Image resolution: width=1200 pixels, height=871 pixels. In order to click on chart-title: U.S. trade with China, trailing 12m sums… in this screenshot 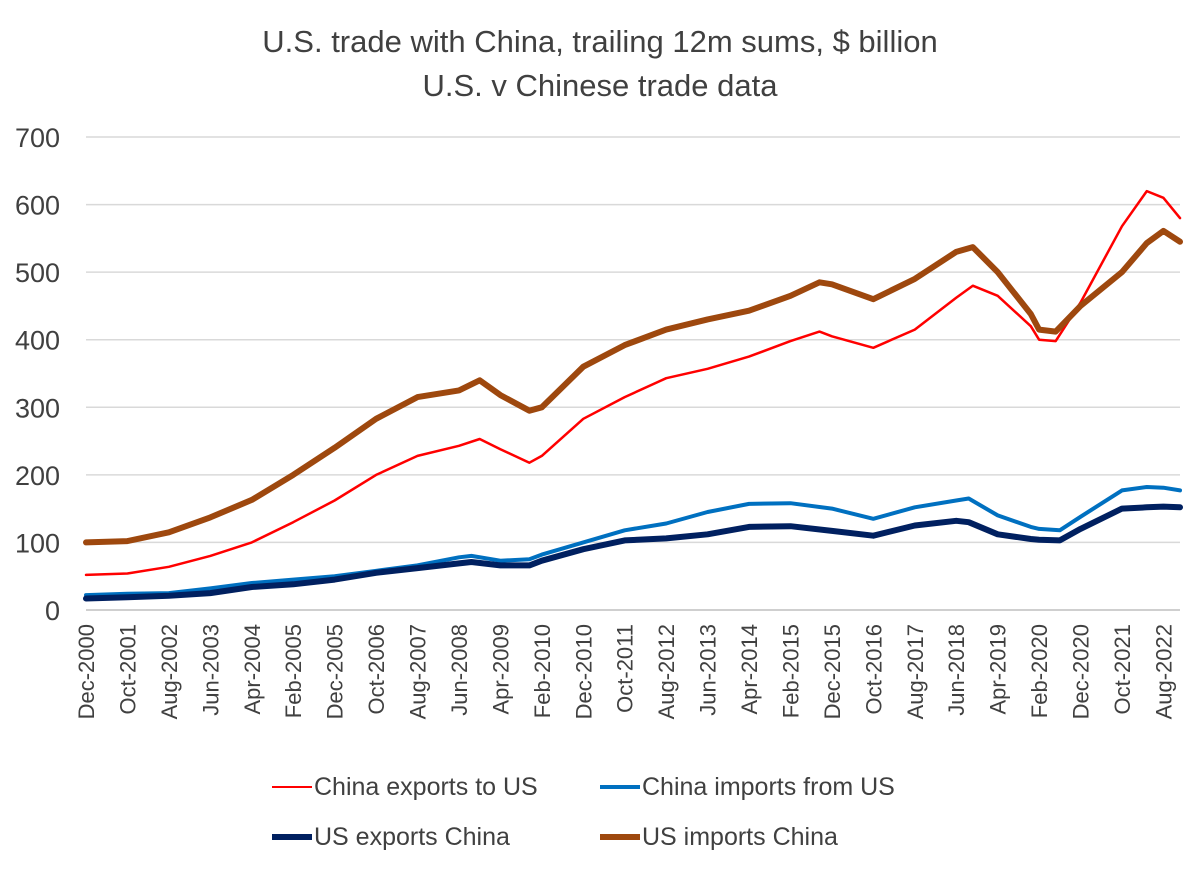, I will do `click(600, 41)`.